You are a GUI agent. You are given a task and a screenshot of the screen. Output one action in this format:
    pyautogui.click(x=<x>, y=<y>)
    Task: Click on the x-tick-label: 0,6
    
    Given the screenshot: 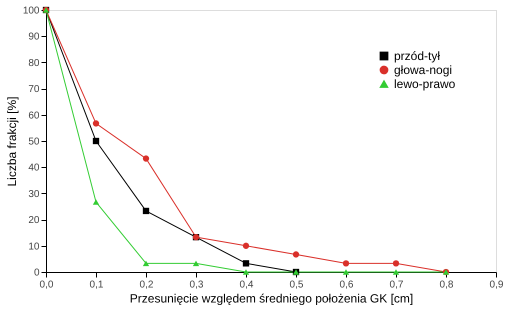 What is the action you would take?
    pyautogui.click(x=347, y=285)
    